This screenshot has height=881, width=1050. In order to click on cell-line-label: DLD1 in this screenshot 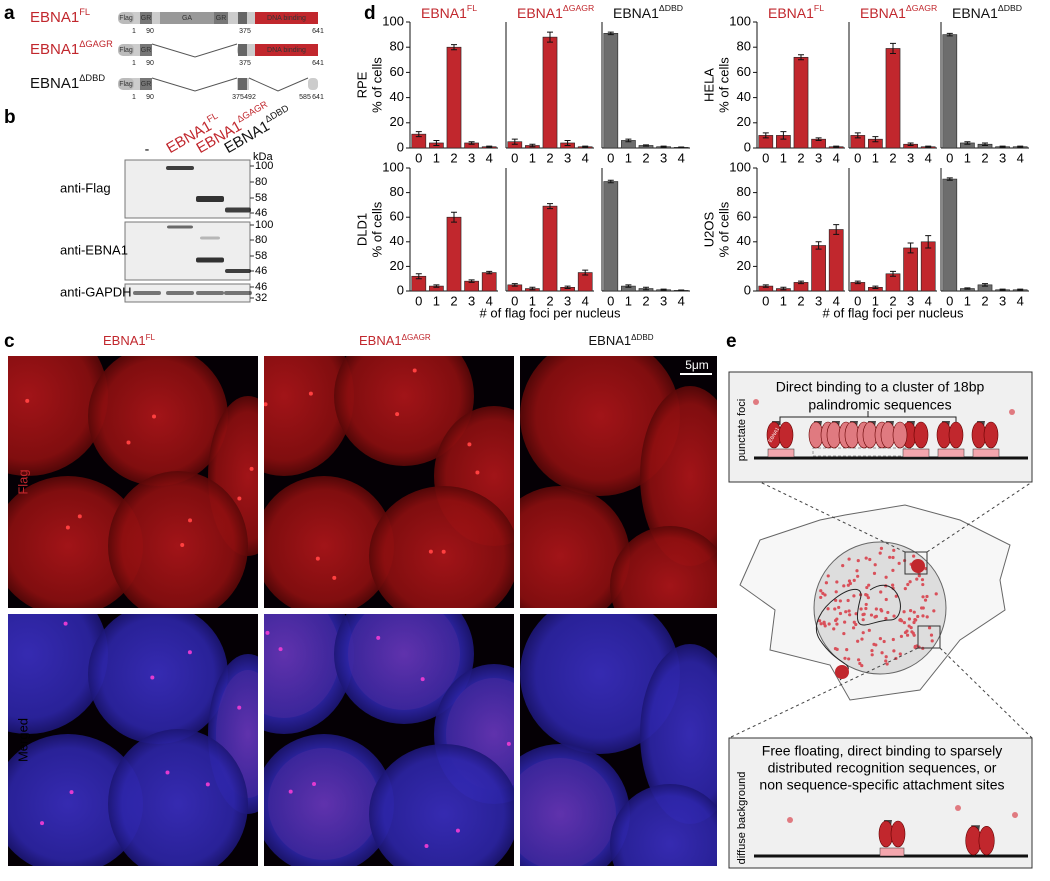, I will do `click(361, 229)`.